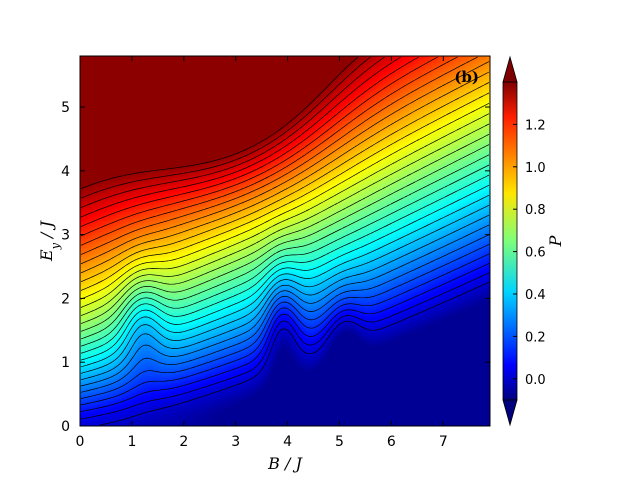 The height and width of the screenshot is (479, 641). I want to click on x-tick-label: 7, so click(443, 442).